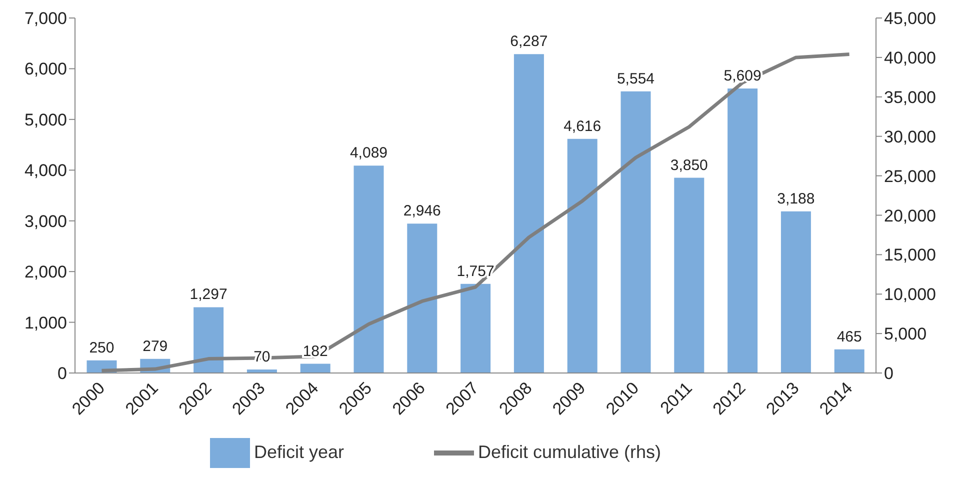 This screenshot has width=961, height=483. Describe the element at coordinates (529, 41) in the screenshot. I see `data-label: 6,287` at that location.